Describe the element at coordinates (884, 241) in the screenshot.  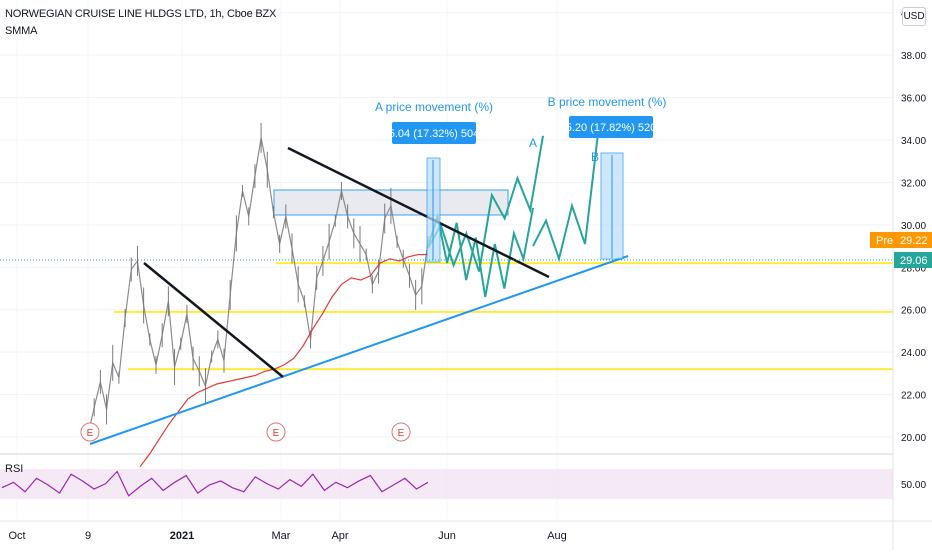
I see `pre-tag-label: Pre` at that location.